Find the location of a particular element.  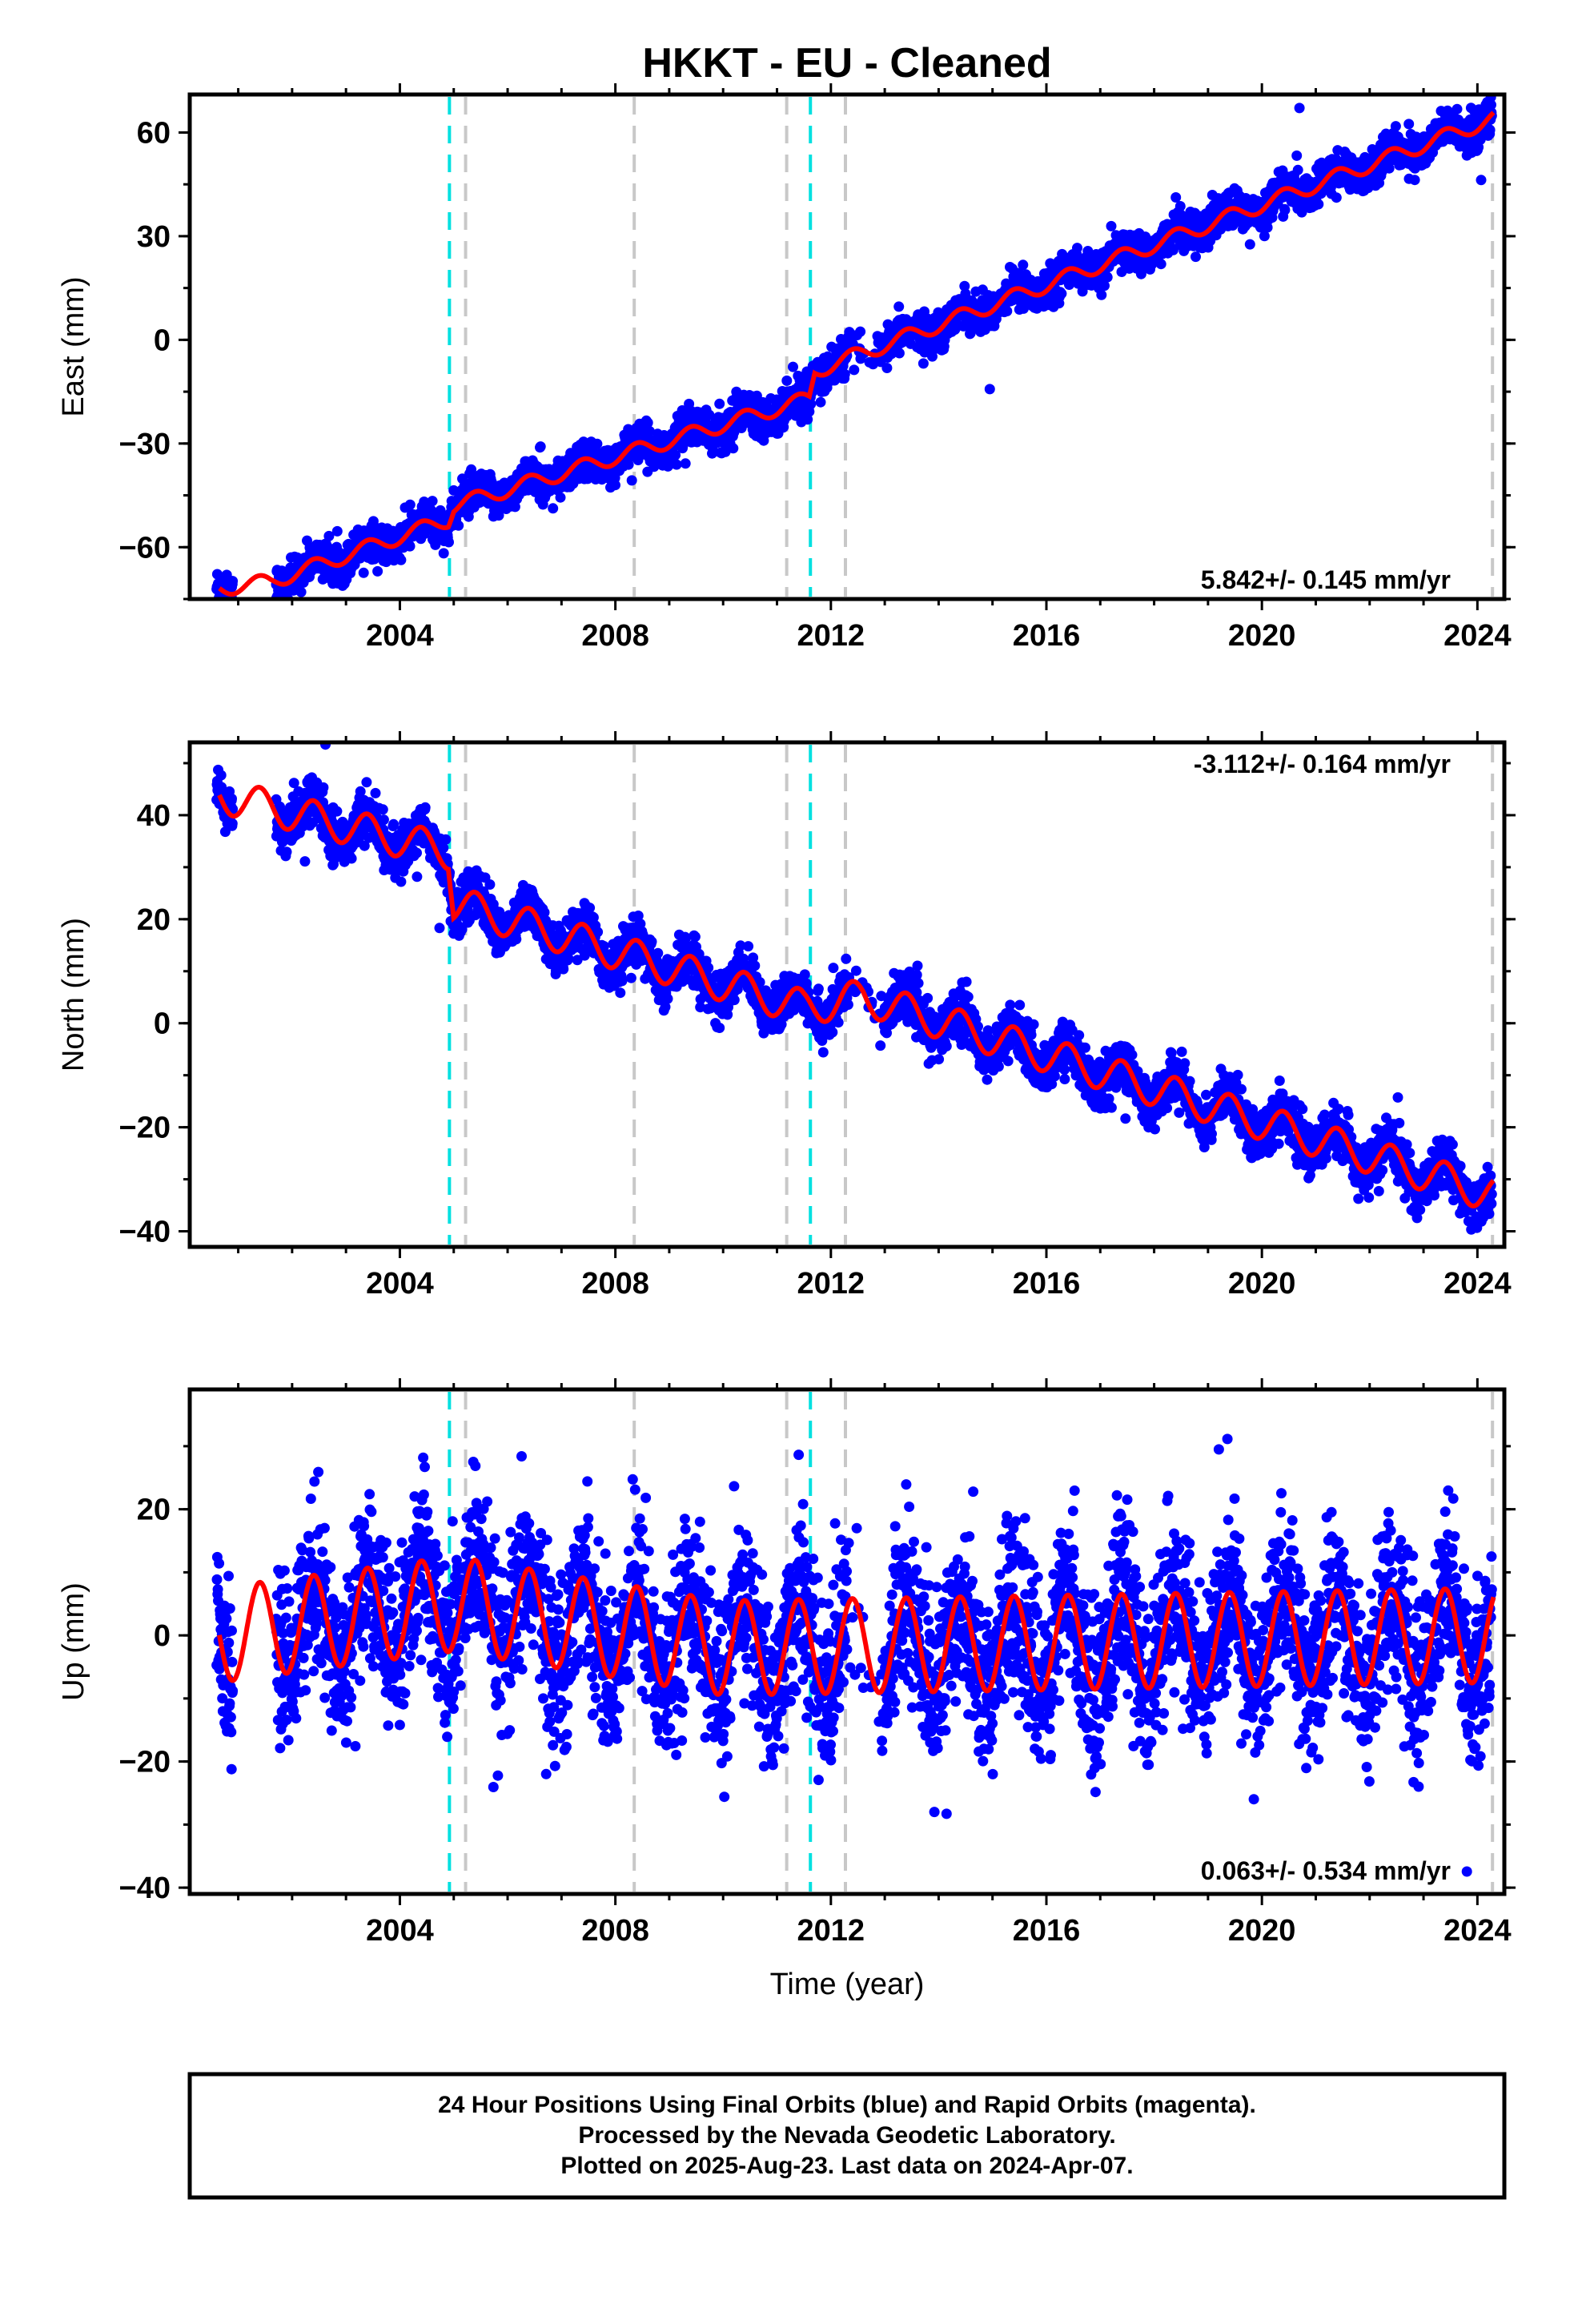

y-tick-label: −30 is located at coordinates (145, 444).